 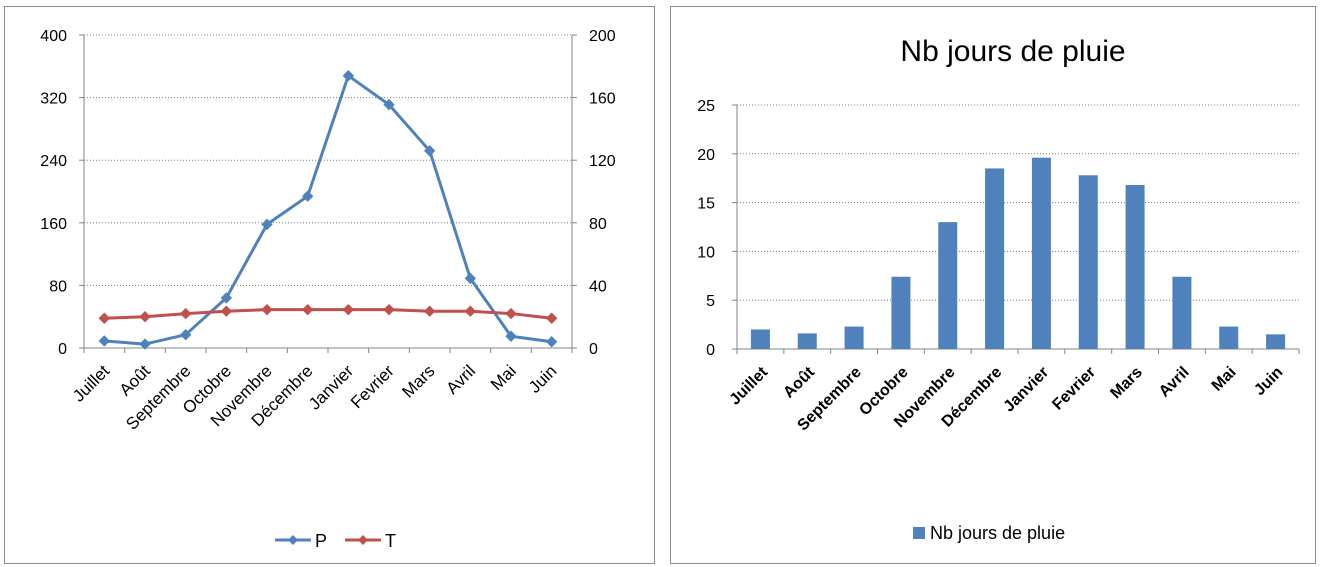 I want to click on series-line-T, so click(x=328, y=314).